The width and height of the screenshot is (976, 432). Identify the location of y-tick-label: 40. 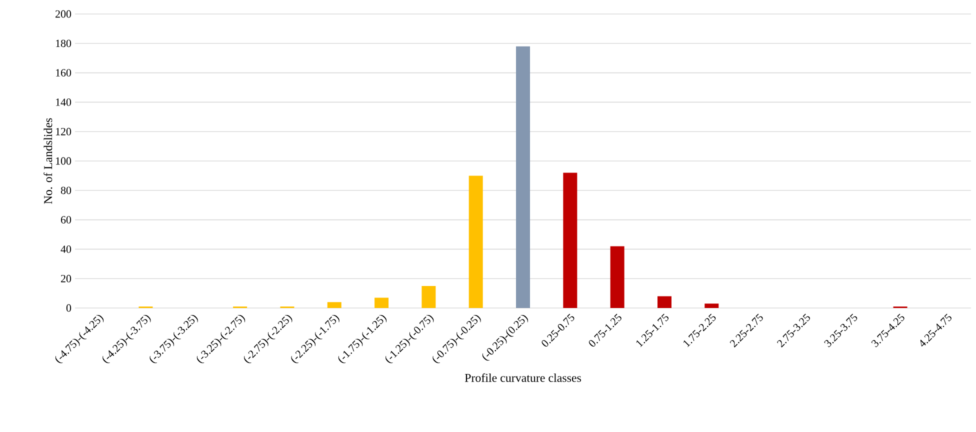
(66, 249).